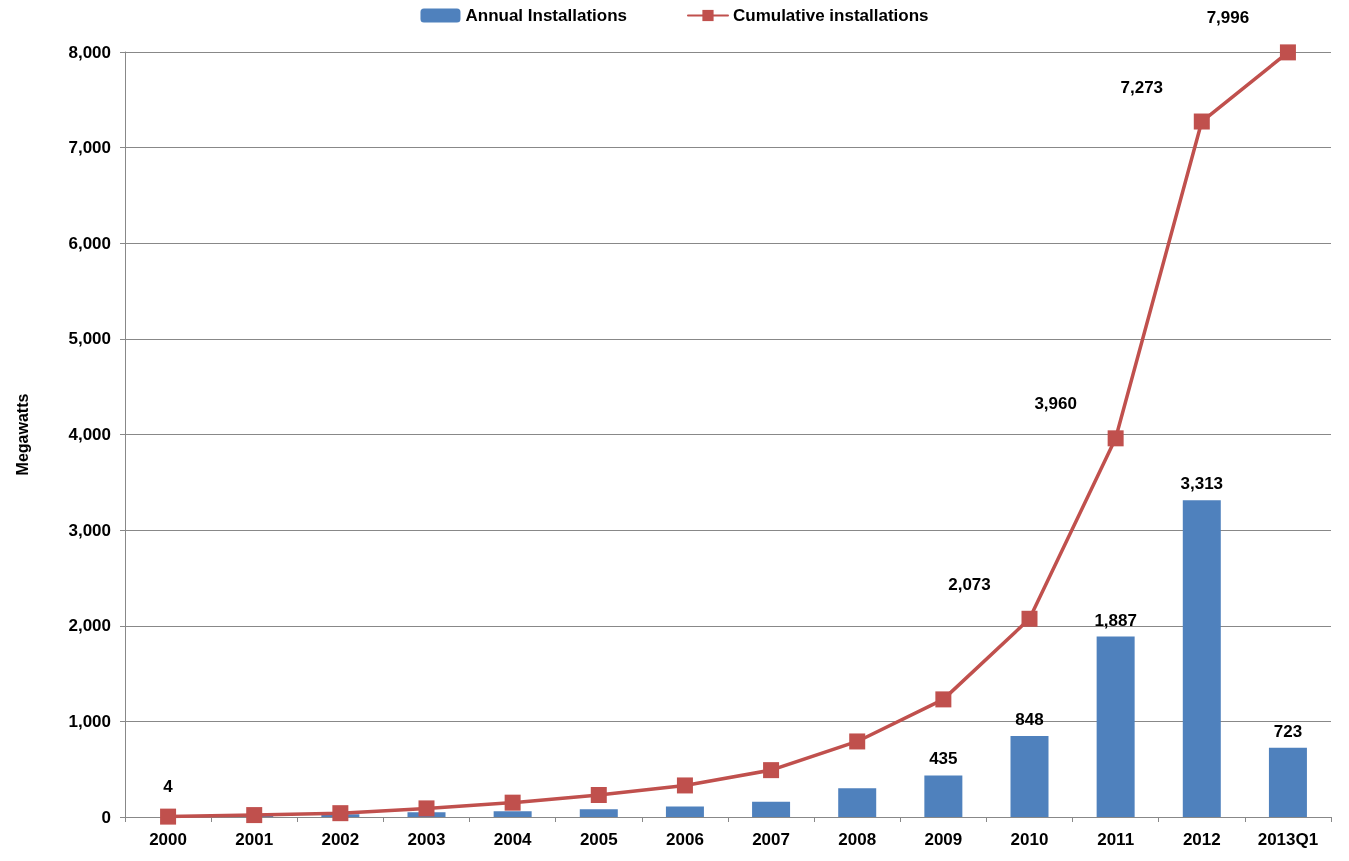  What do you see at coordinates (1142, 87) in the screenshot?
I see `data-label: 7,273` at bounding box center [1142, 87].